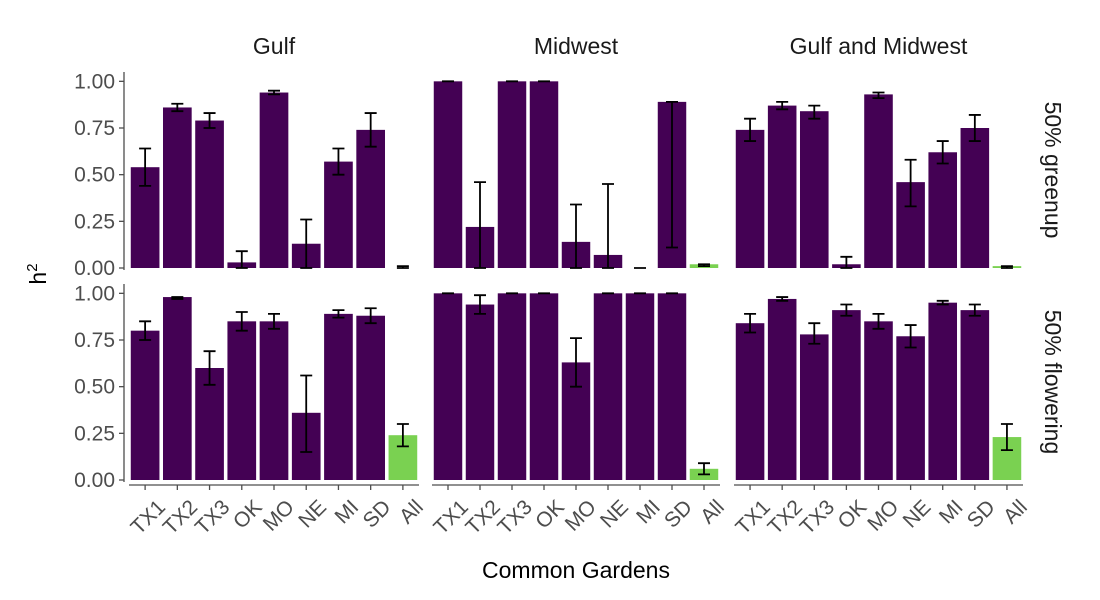  Describe the element at coordinates (32, 267) in the screenshot. I see `y-axis-title-superscript: 2` at that location.